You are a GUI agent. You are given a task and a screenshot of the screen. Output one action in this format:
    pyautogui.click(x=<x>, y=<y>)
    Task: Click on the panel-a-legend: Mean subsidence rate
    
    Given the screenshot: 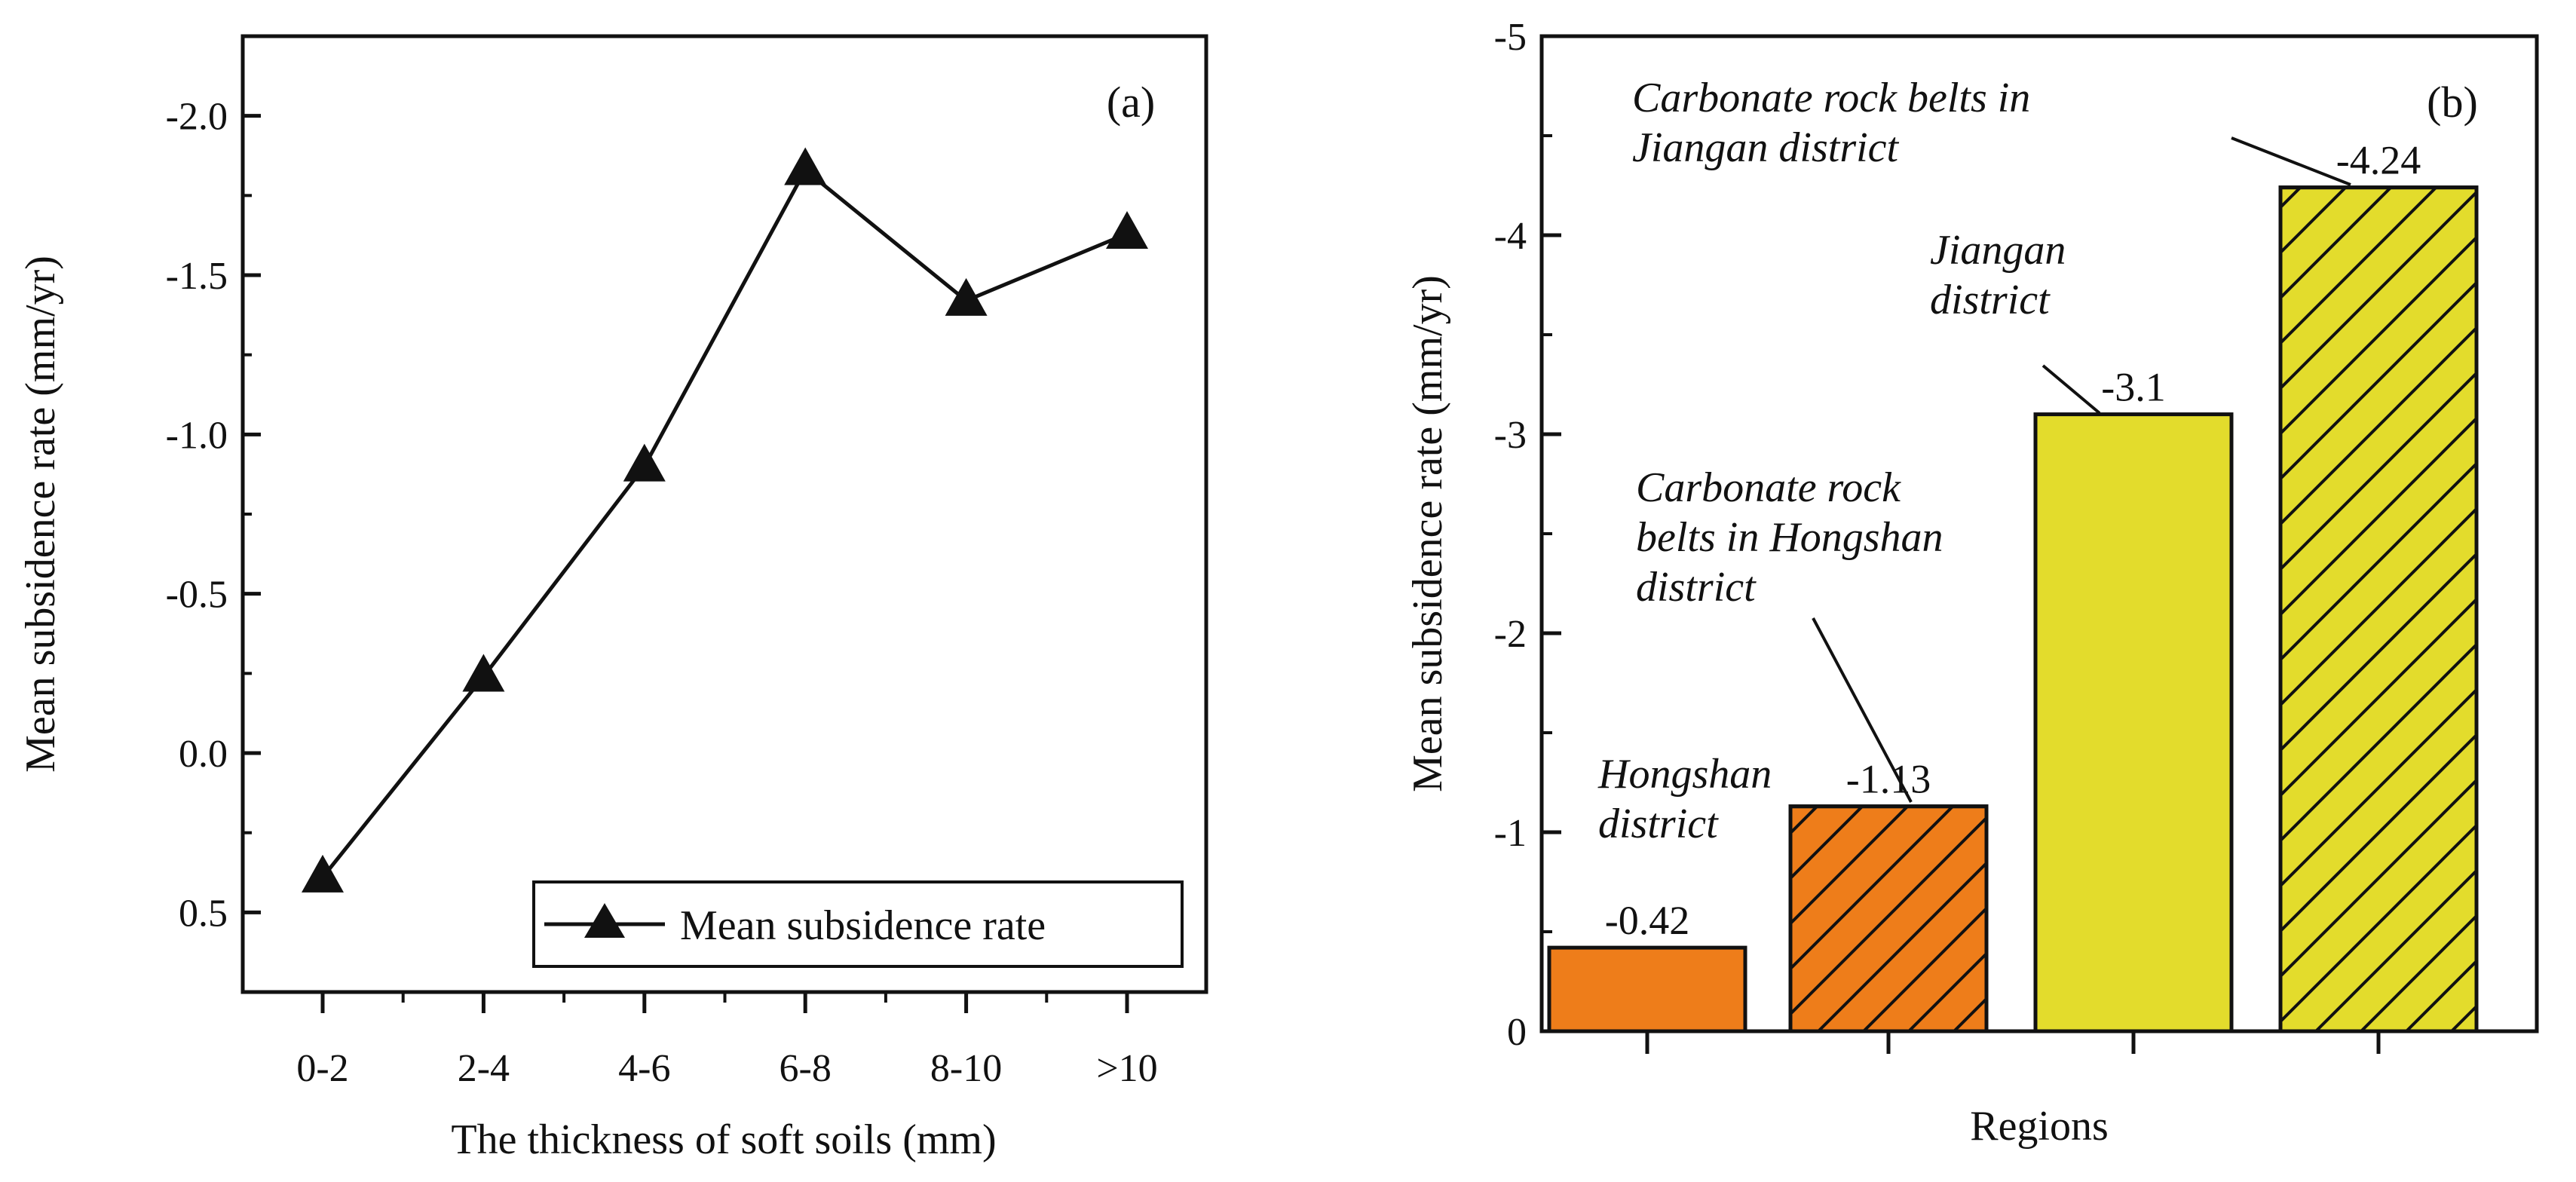 What is the action you would take?
    pyautogui.click(x=858, y=924)
    